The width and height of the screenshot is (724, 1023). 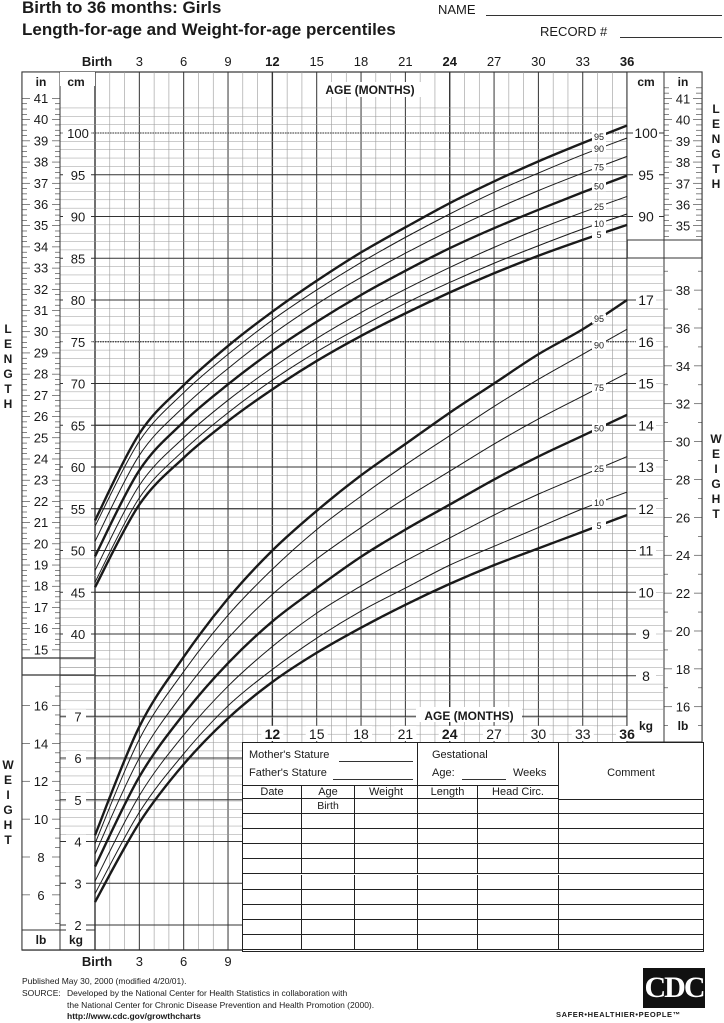 What do you see at coordinates (78, 634) in the screenshot?
I see `svg-text: 40` at bounding box center [78, 634].